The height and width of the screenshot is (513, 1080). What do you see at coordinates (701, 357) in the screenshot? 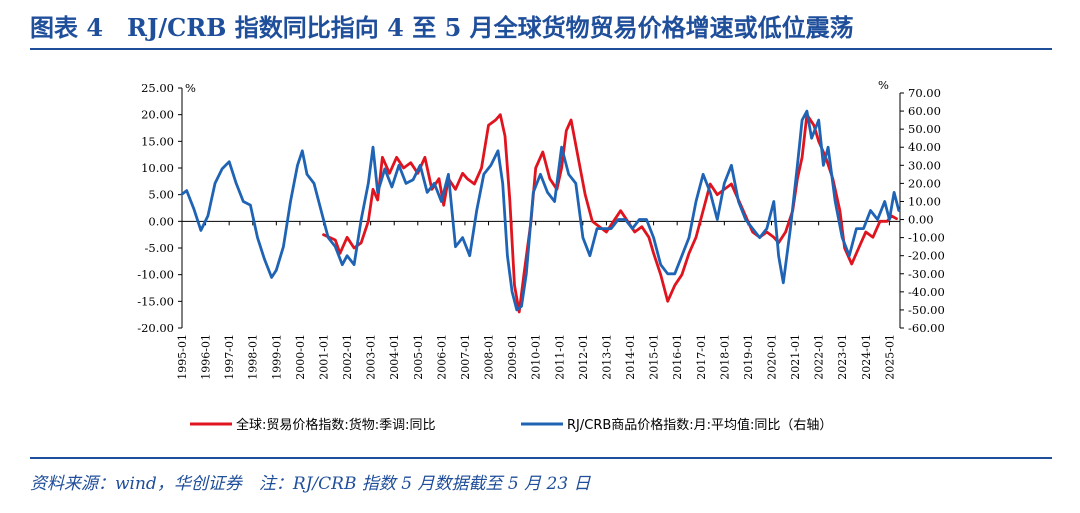
I see `x-tick-label: 2017-01` at bounding box center [701, 357].